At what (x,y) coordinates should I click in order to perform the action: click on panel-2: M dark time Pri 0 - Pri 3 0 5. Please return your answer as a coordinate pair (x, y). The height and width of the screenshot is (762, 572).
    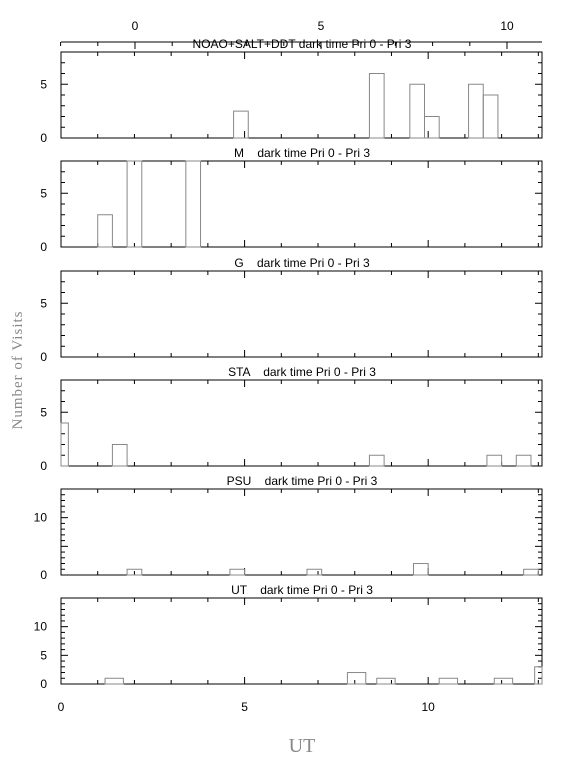
    Looking at the image, I should click on (291, 200).